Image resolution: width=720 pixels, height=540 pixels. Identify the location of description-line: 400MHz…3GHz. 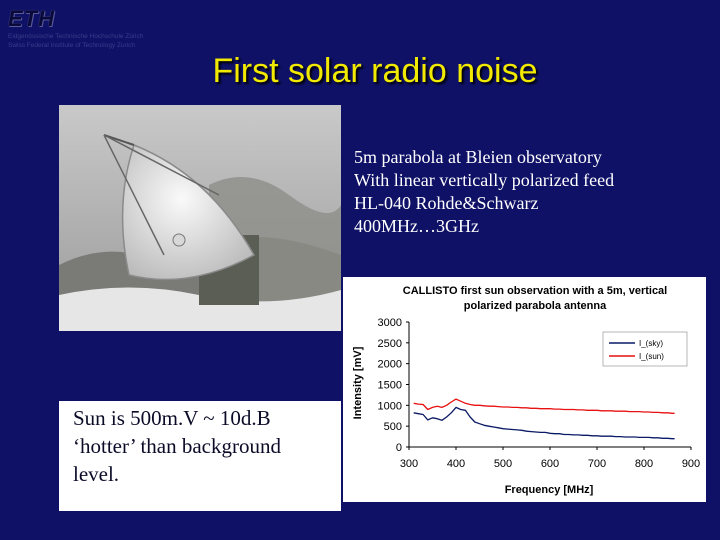
(416, 226).